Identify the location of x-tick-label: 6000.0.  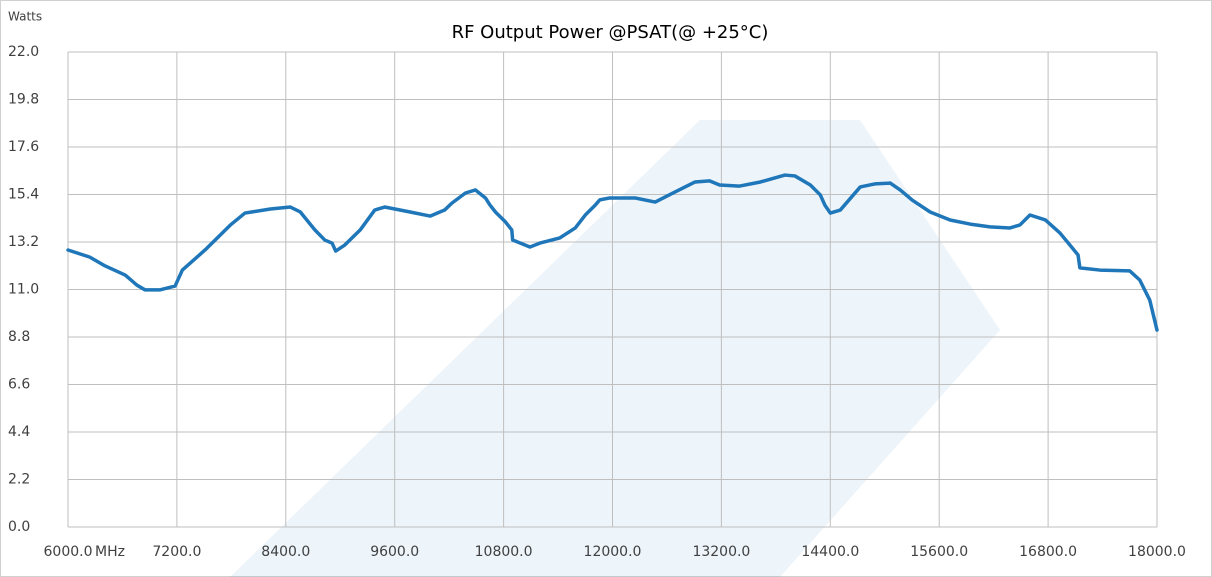
(68, 552).